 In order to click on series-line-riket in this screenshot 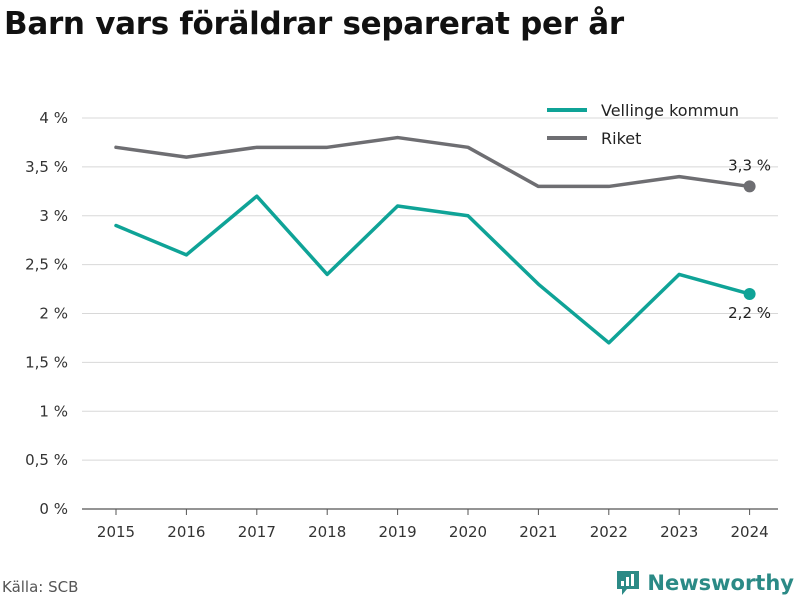, I will do `click(433, 162)`.